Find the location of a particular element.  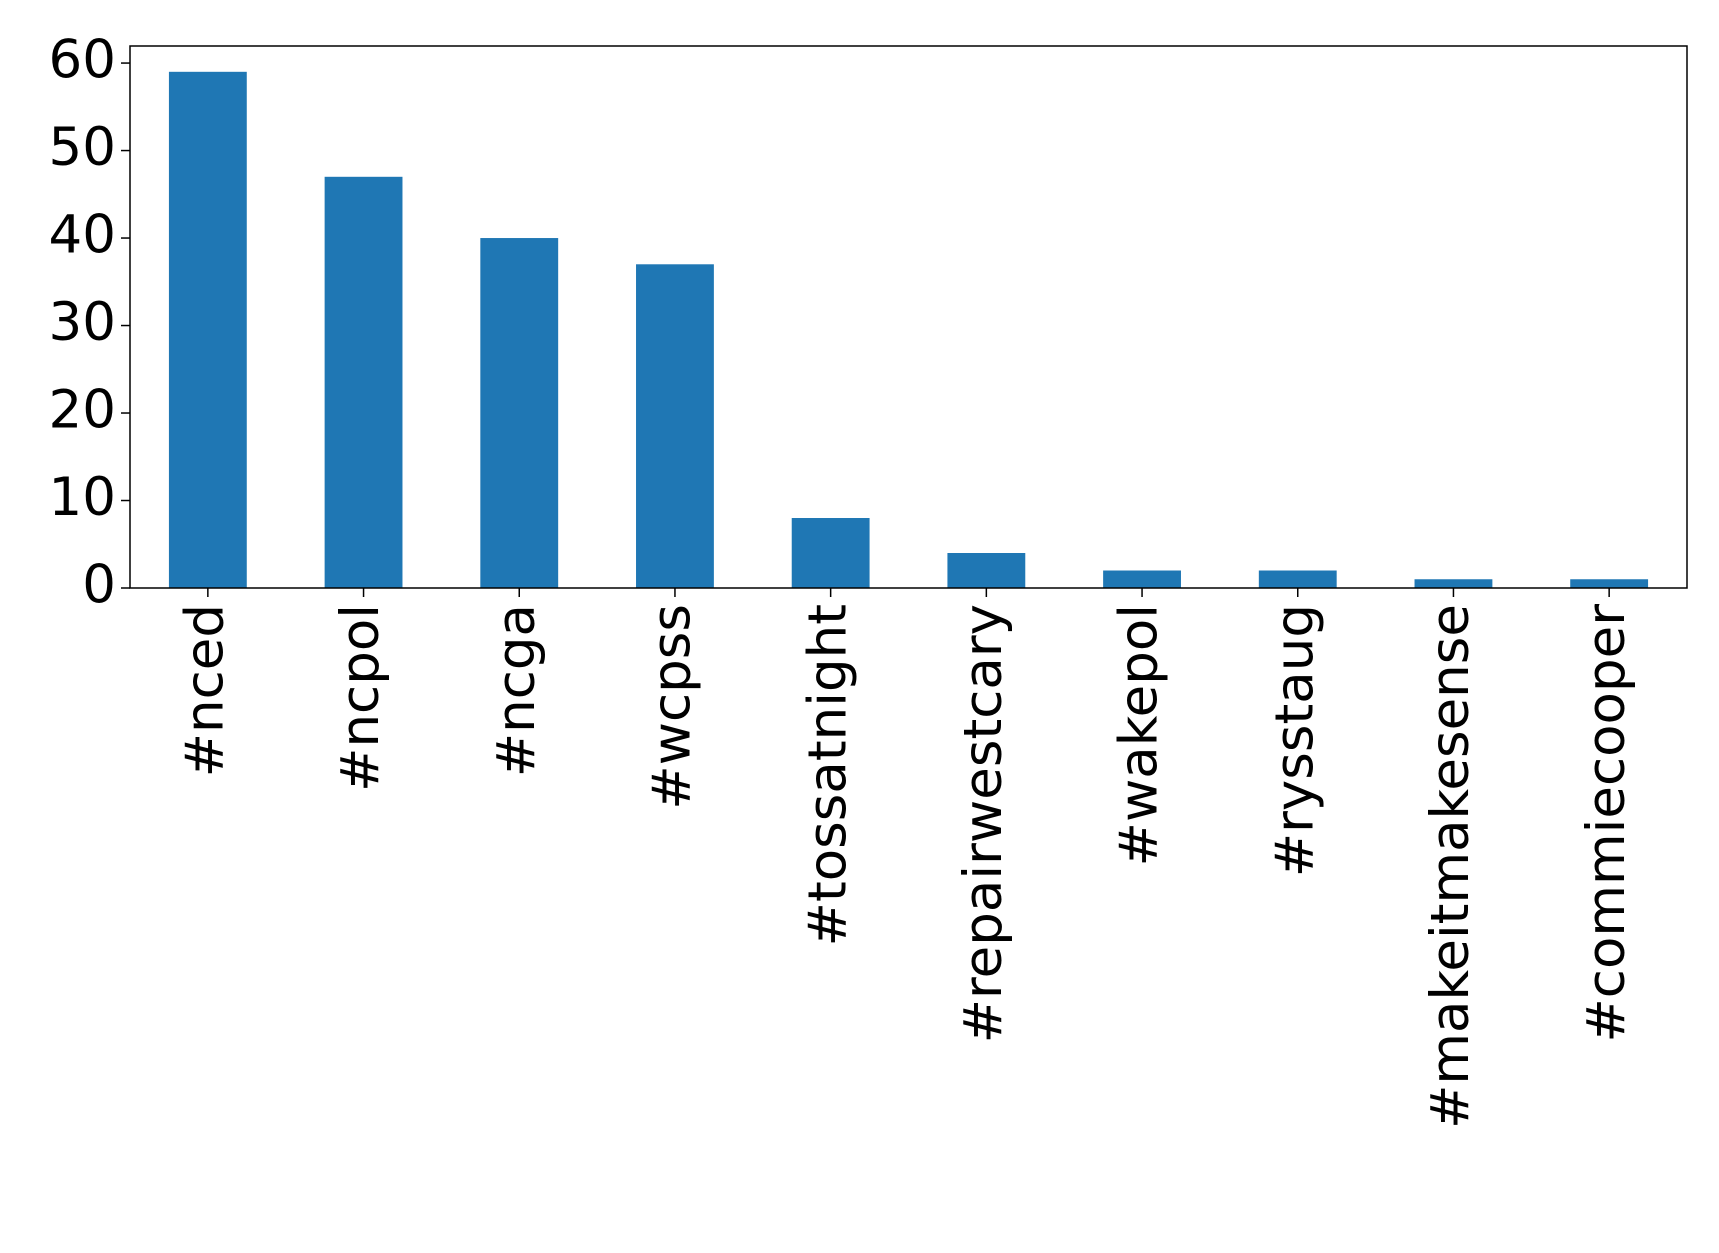

x-tick-label: #repairwestcary is located at coordinates (983, 823).